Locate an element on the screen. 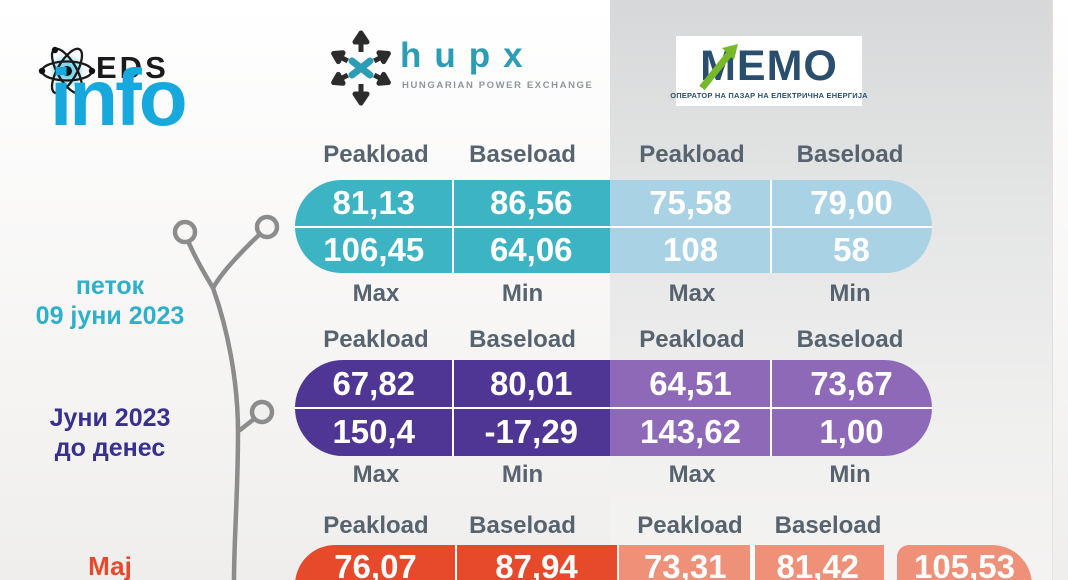 The height and width of the screenshot is (580, 1068). period-title-month: Јуни 2023 до денес is located at coordinates (110, 433).